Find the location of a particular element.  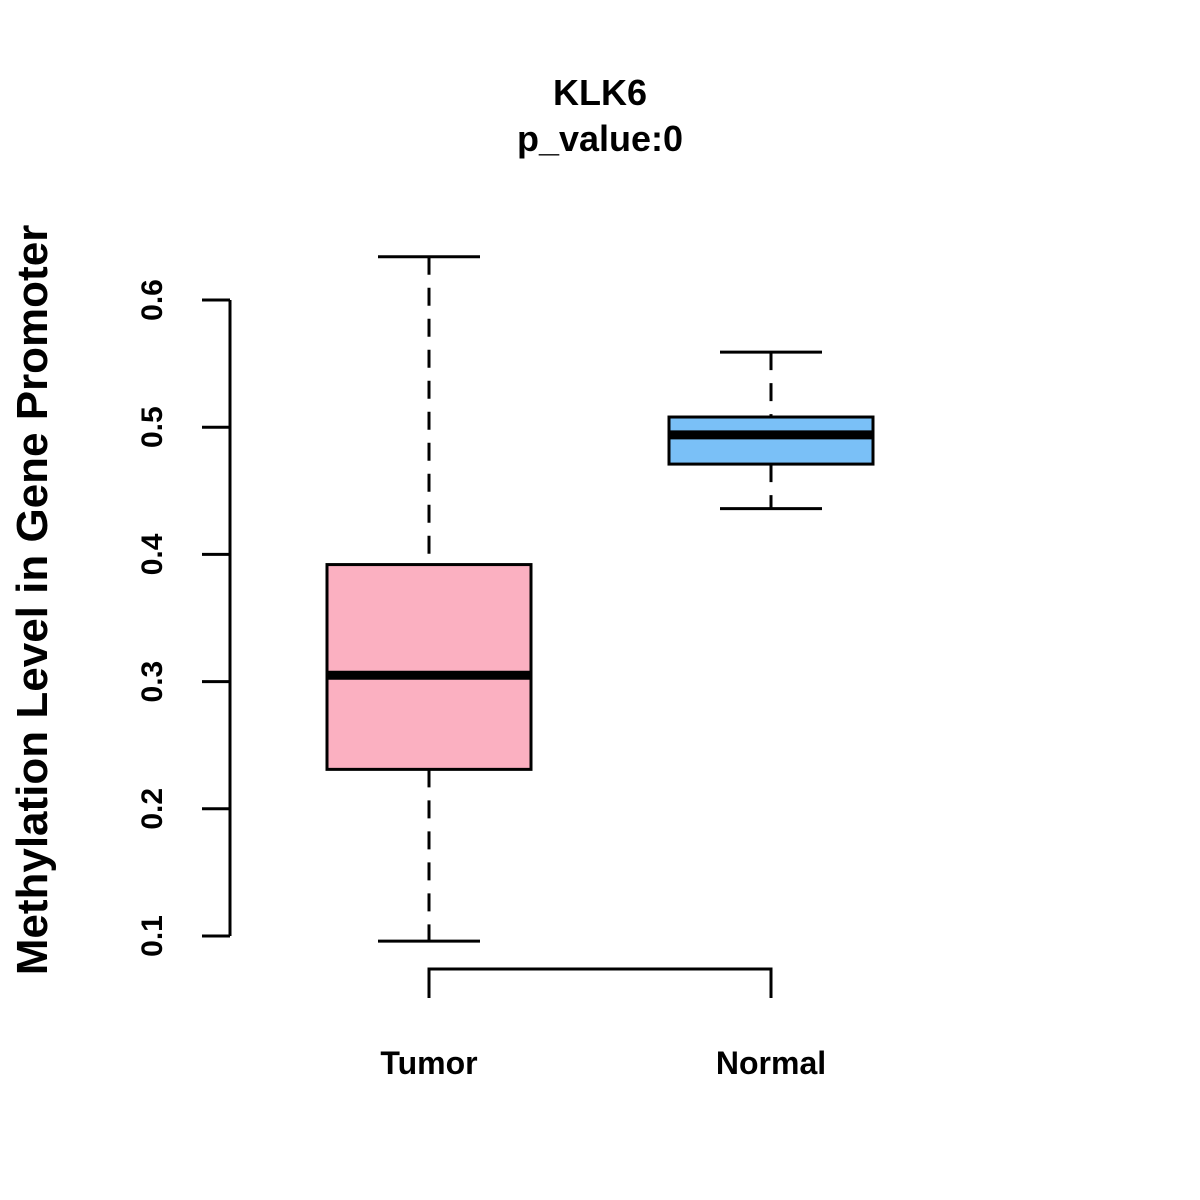

y-tick-label: 0.6 is located at coordinates (152, 300).